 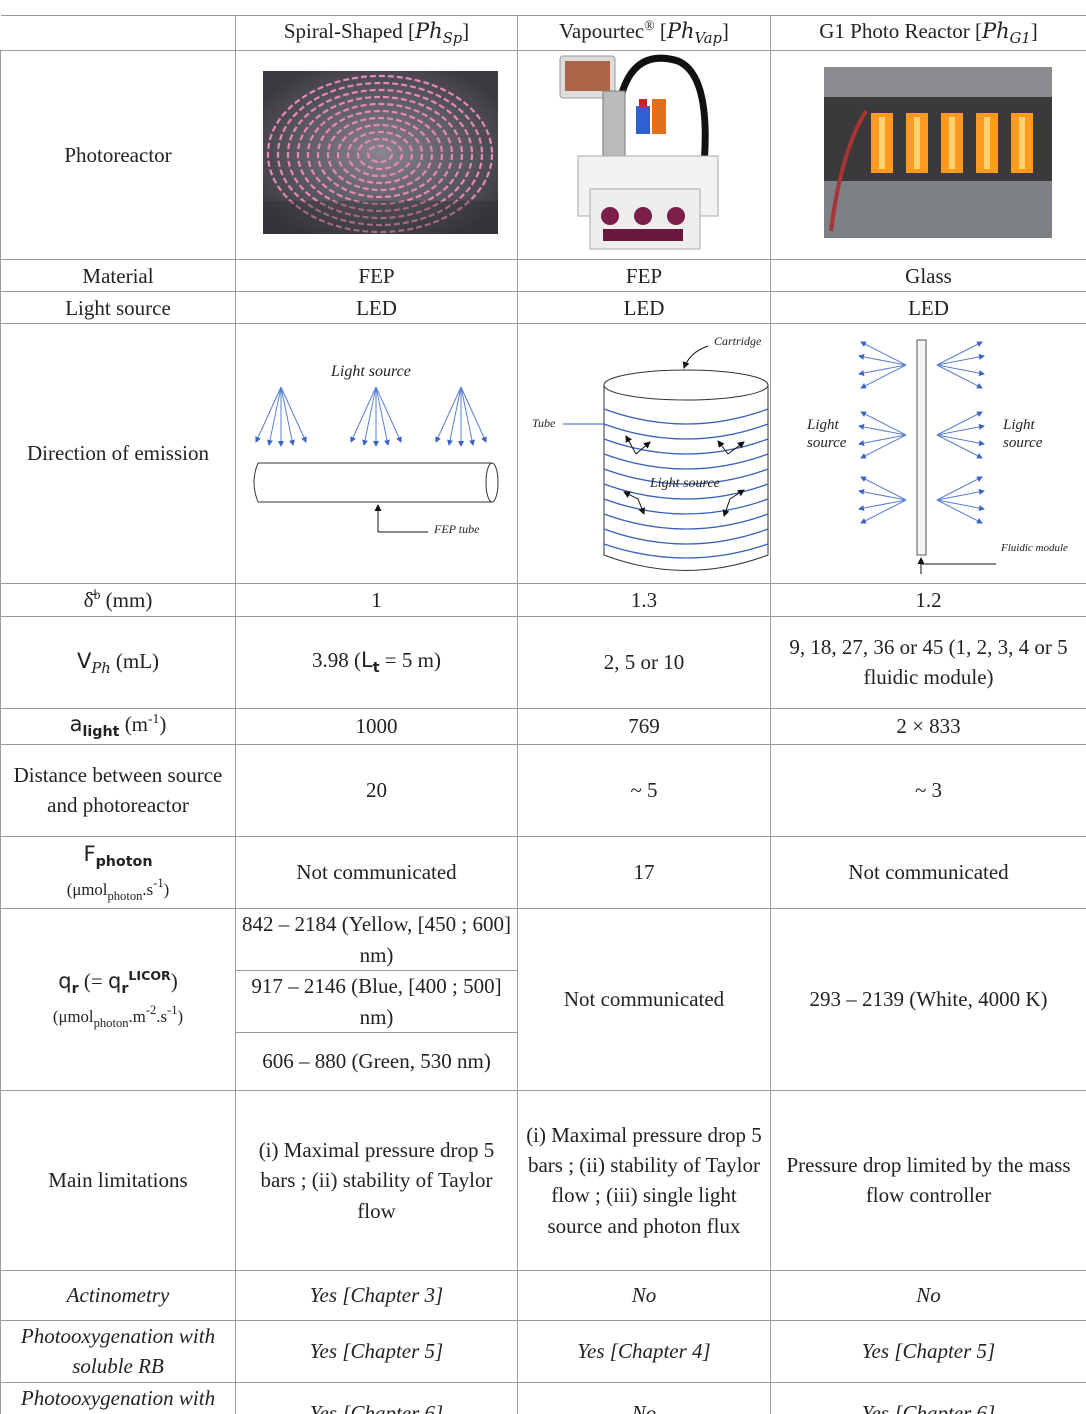 What do you see at coordinates (162, 1017) in the screenshot?
I see `text-part: .s` at bounding box center [162, 1017].